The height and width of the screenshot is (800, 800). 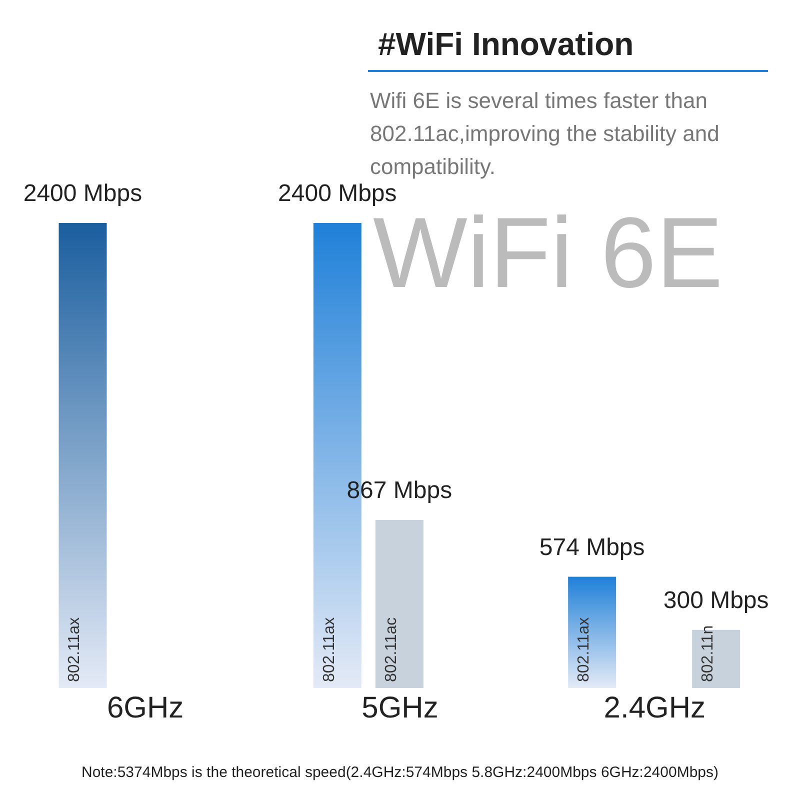 I want to click on x-tick-label: 2.4GHz, so click(x=655, y=707).